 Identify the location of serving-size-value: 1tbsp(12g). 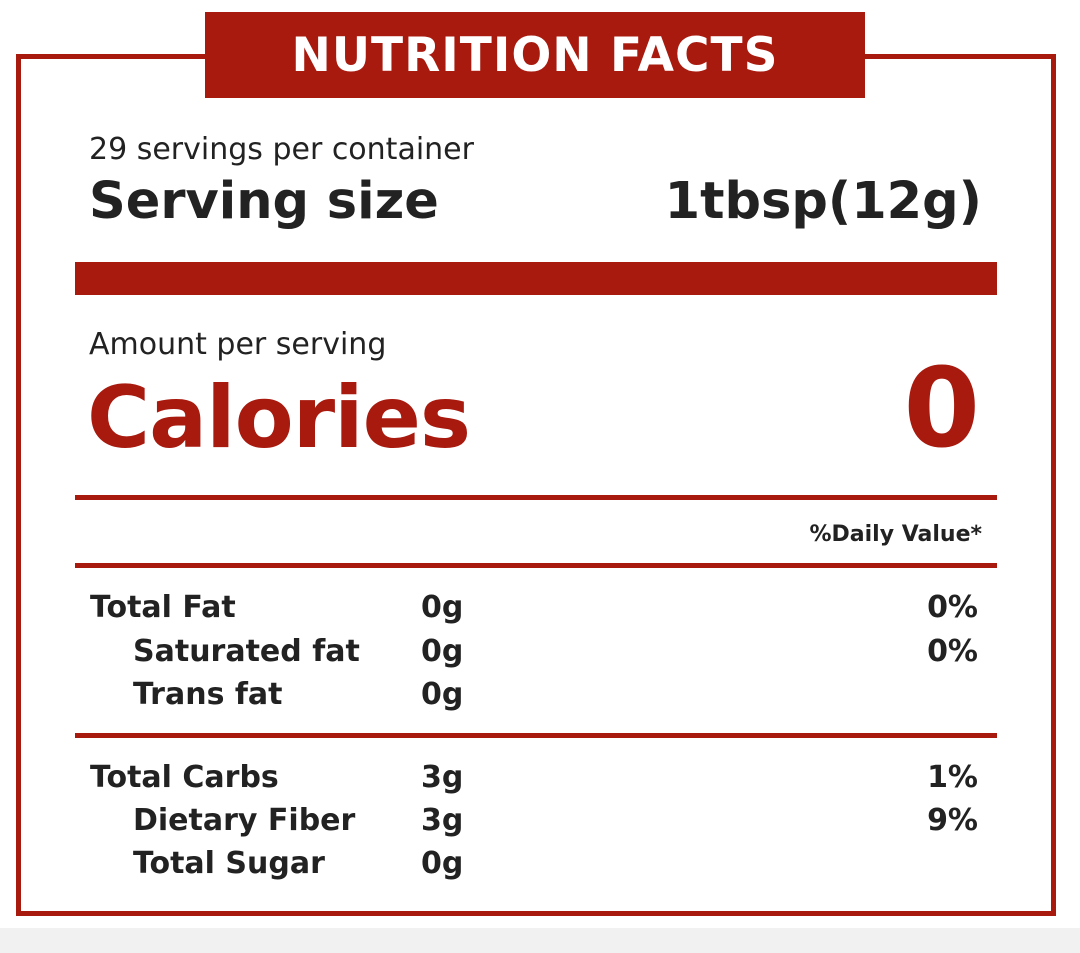
(823, 201).